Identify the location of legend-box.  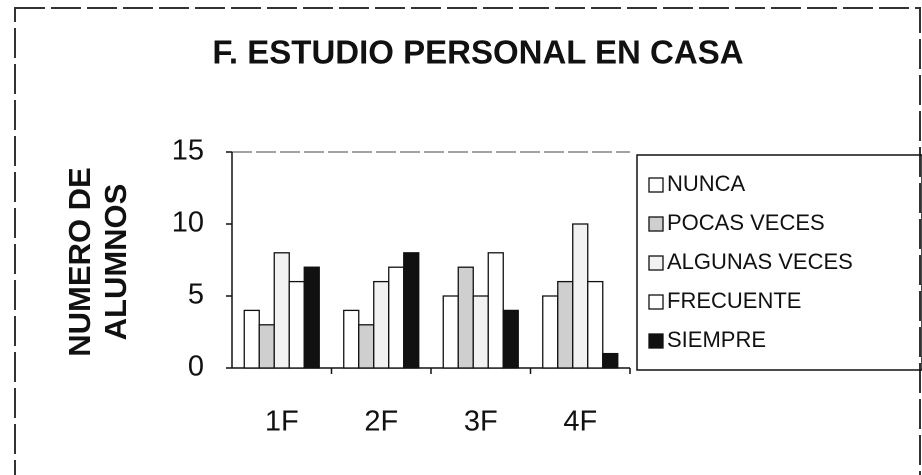
(779, 262).